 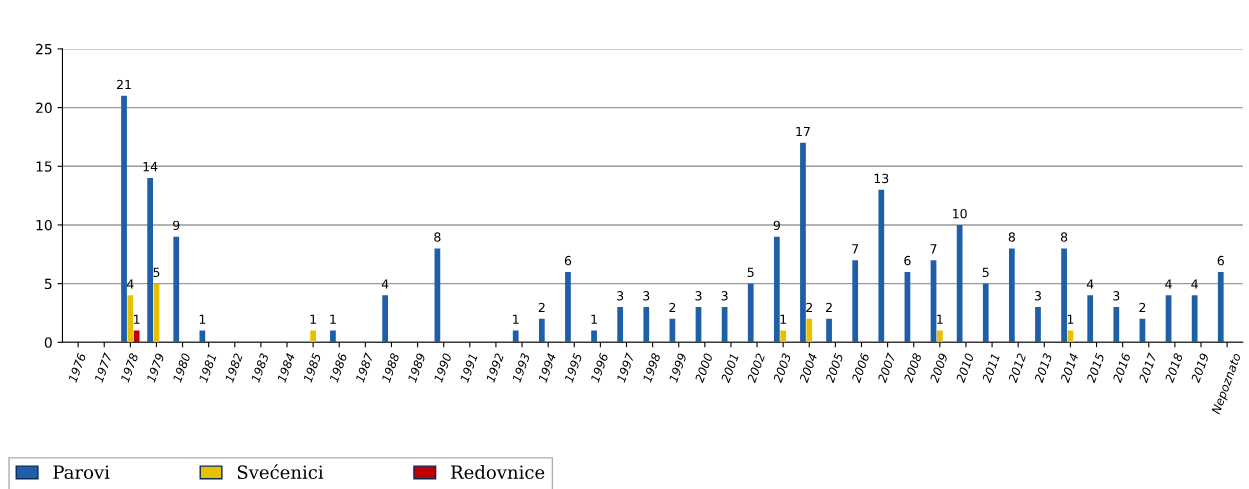 What do you see at coordinates (860, 368) in the screenshot?
I see `x-tick-label: 2006` at bounding box center [860, 368].